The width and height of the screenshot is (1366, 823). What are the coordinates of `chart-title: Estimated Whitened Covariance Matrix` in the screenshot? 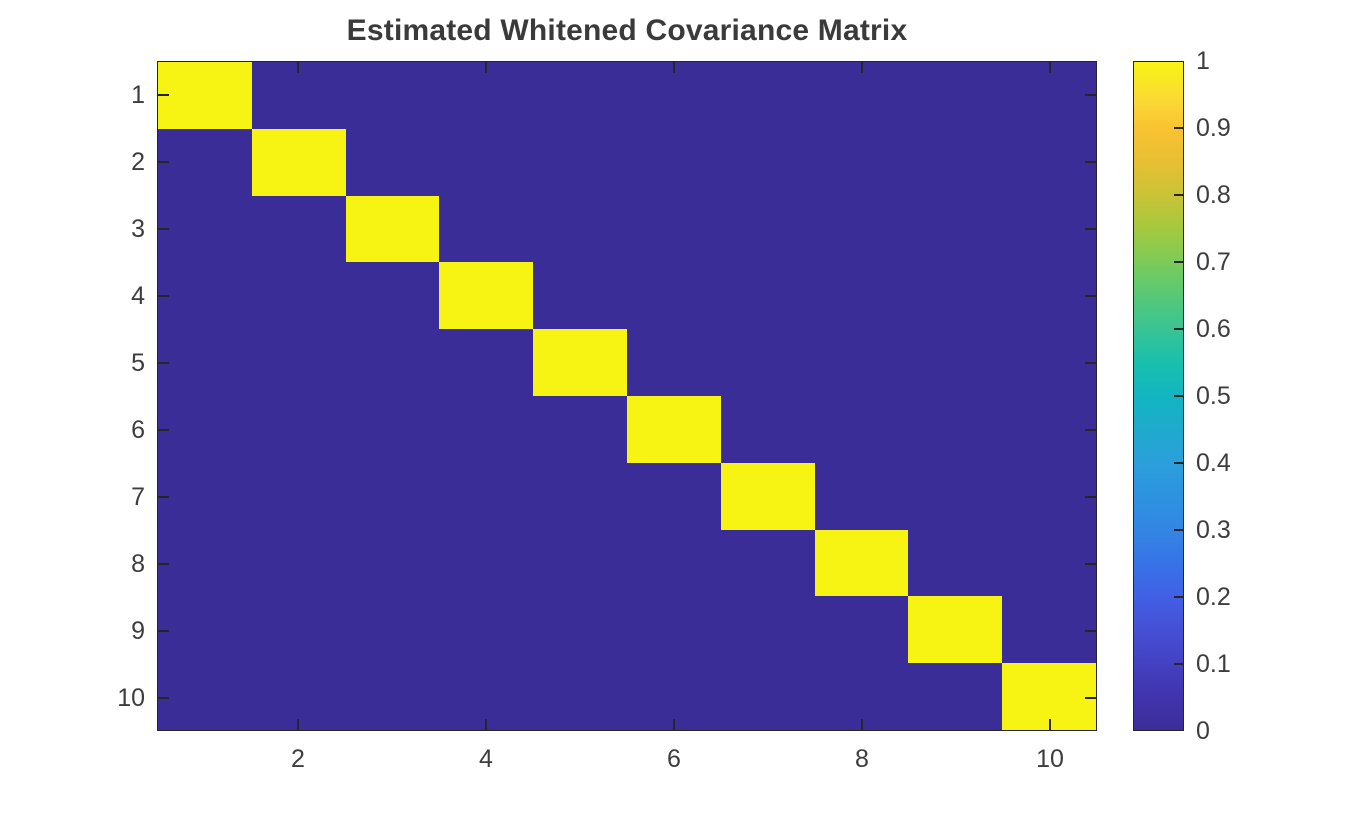 It's located at (627, 30).